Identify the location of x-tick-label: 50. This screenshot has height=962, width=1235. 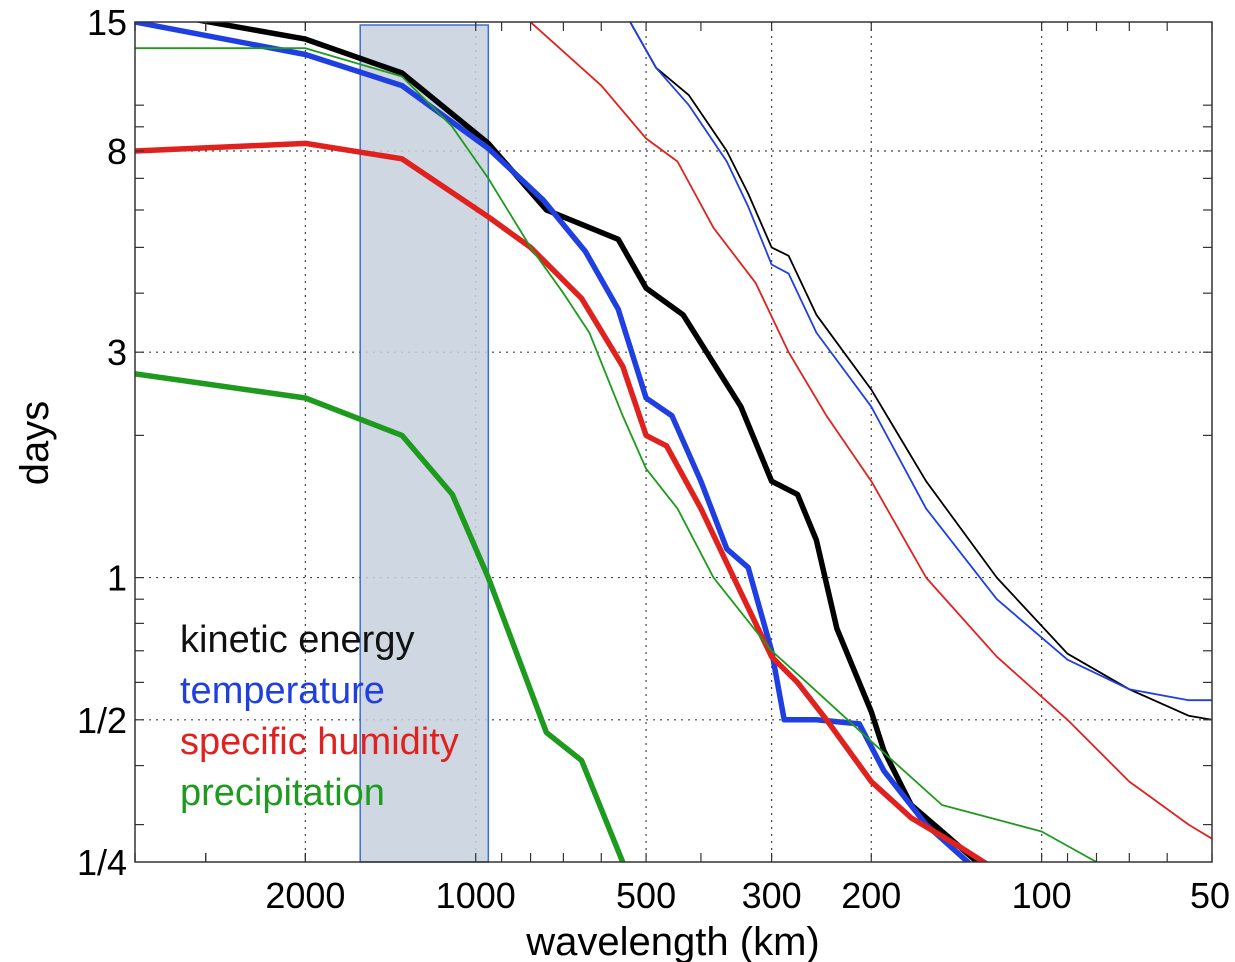
(1210, 895).